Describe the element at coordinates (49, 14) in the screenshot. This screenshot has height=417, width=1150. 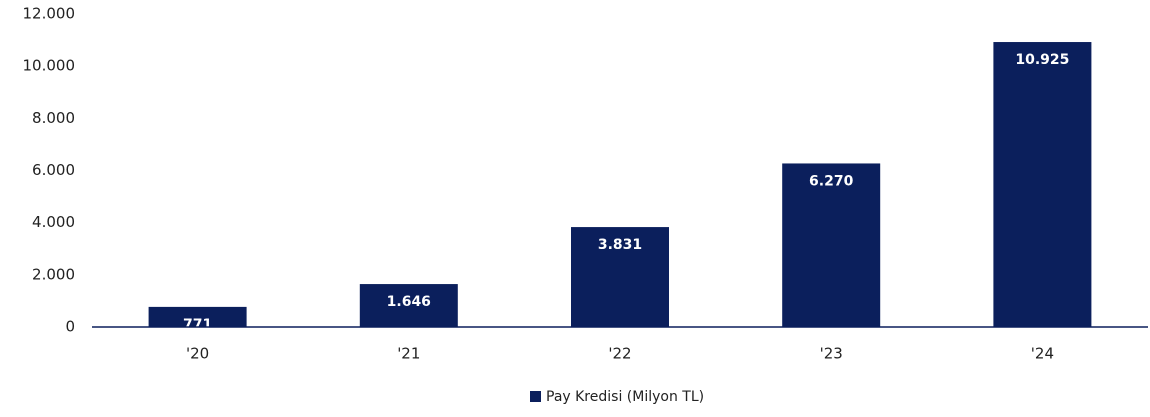
I see `y-tick-label: 12.000` at that location.